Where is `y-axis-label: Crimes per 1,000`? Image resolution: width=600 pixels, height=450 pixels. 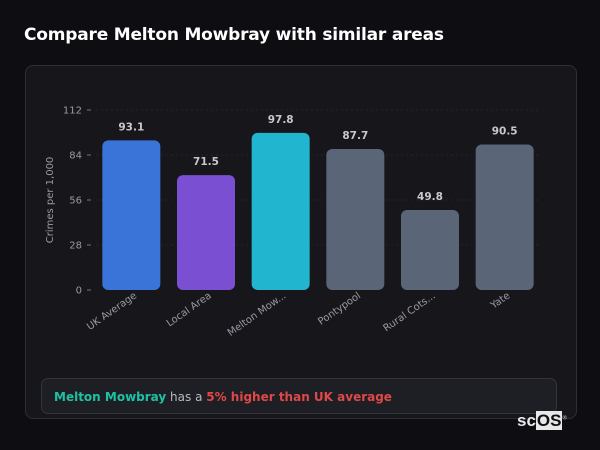 y-axis-label: Crimes per 1,000 is located at coordinates (50, 200).